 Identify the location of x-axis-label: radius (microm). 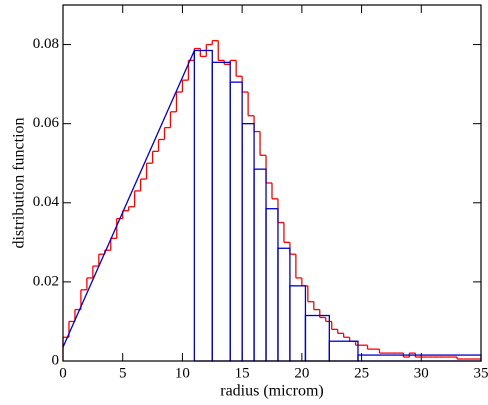
(272, 391).